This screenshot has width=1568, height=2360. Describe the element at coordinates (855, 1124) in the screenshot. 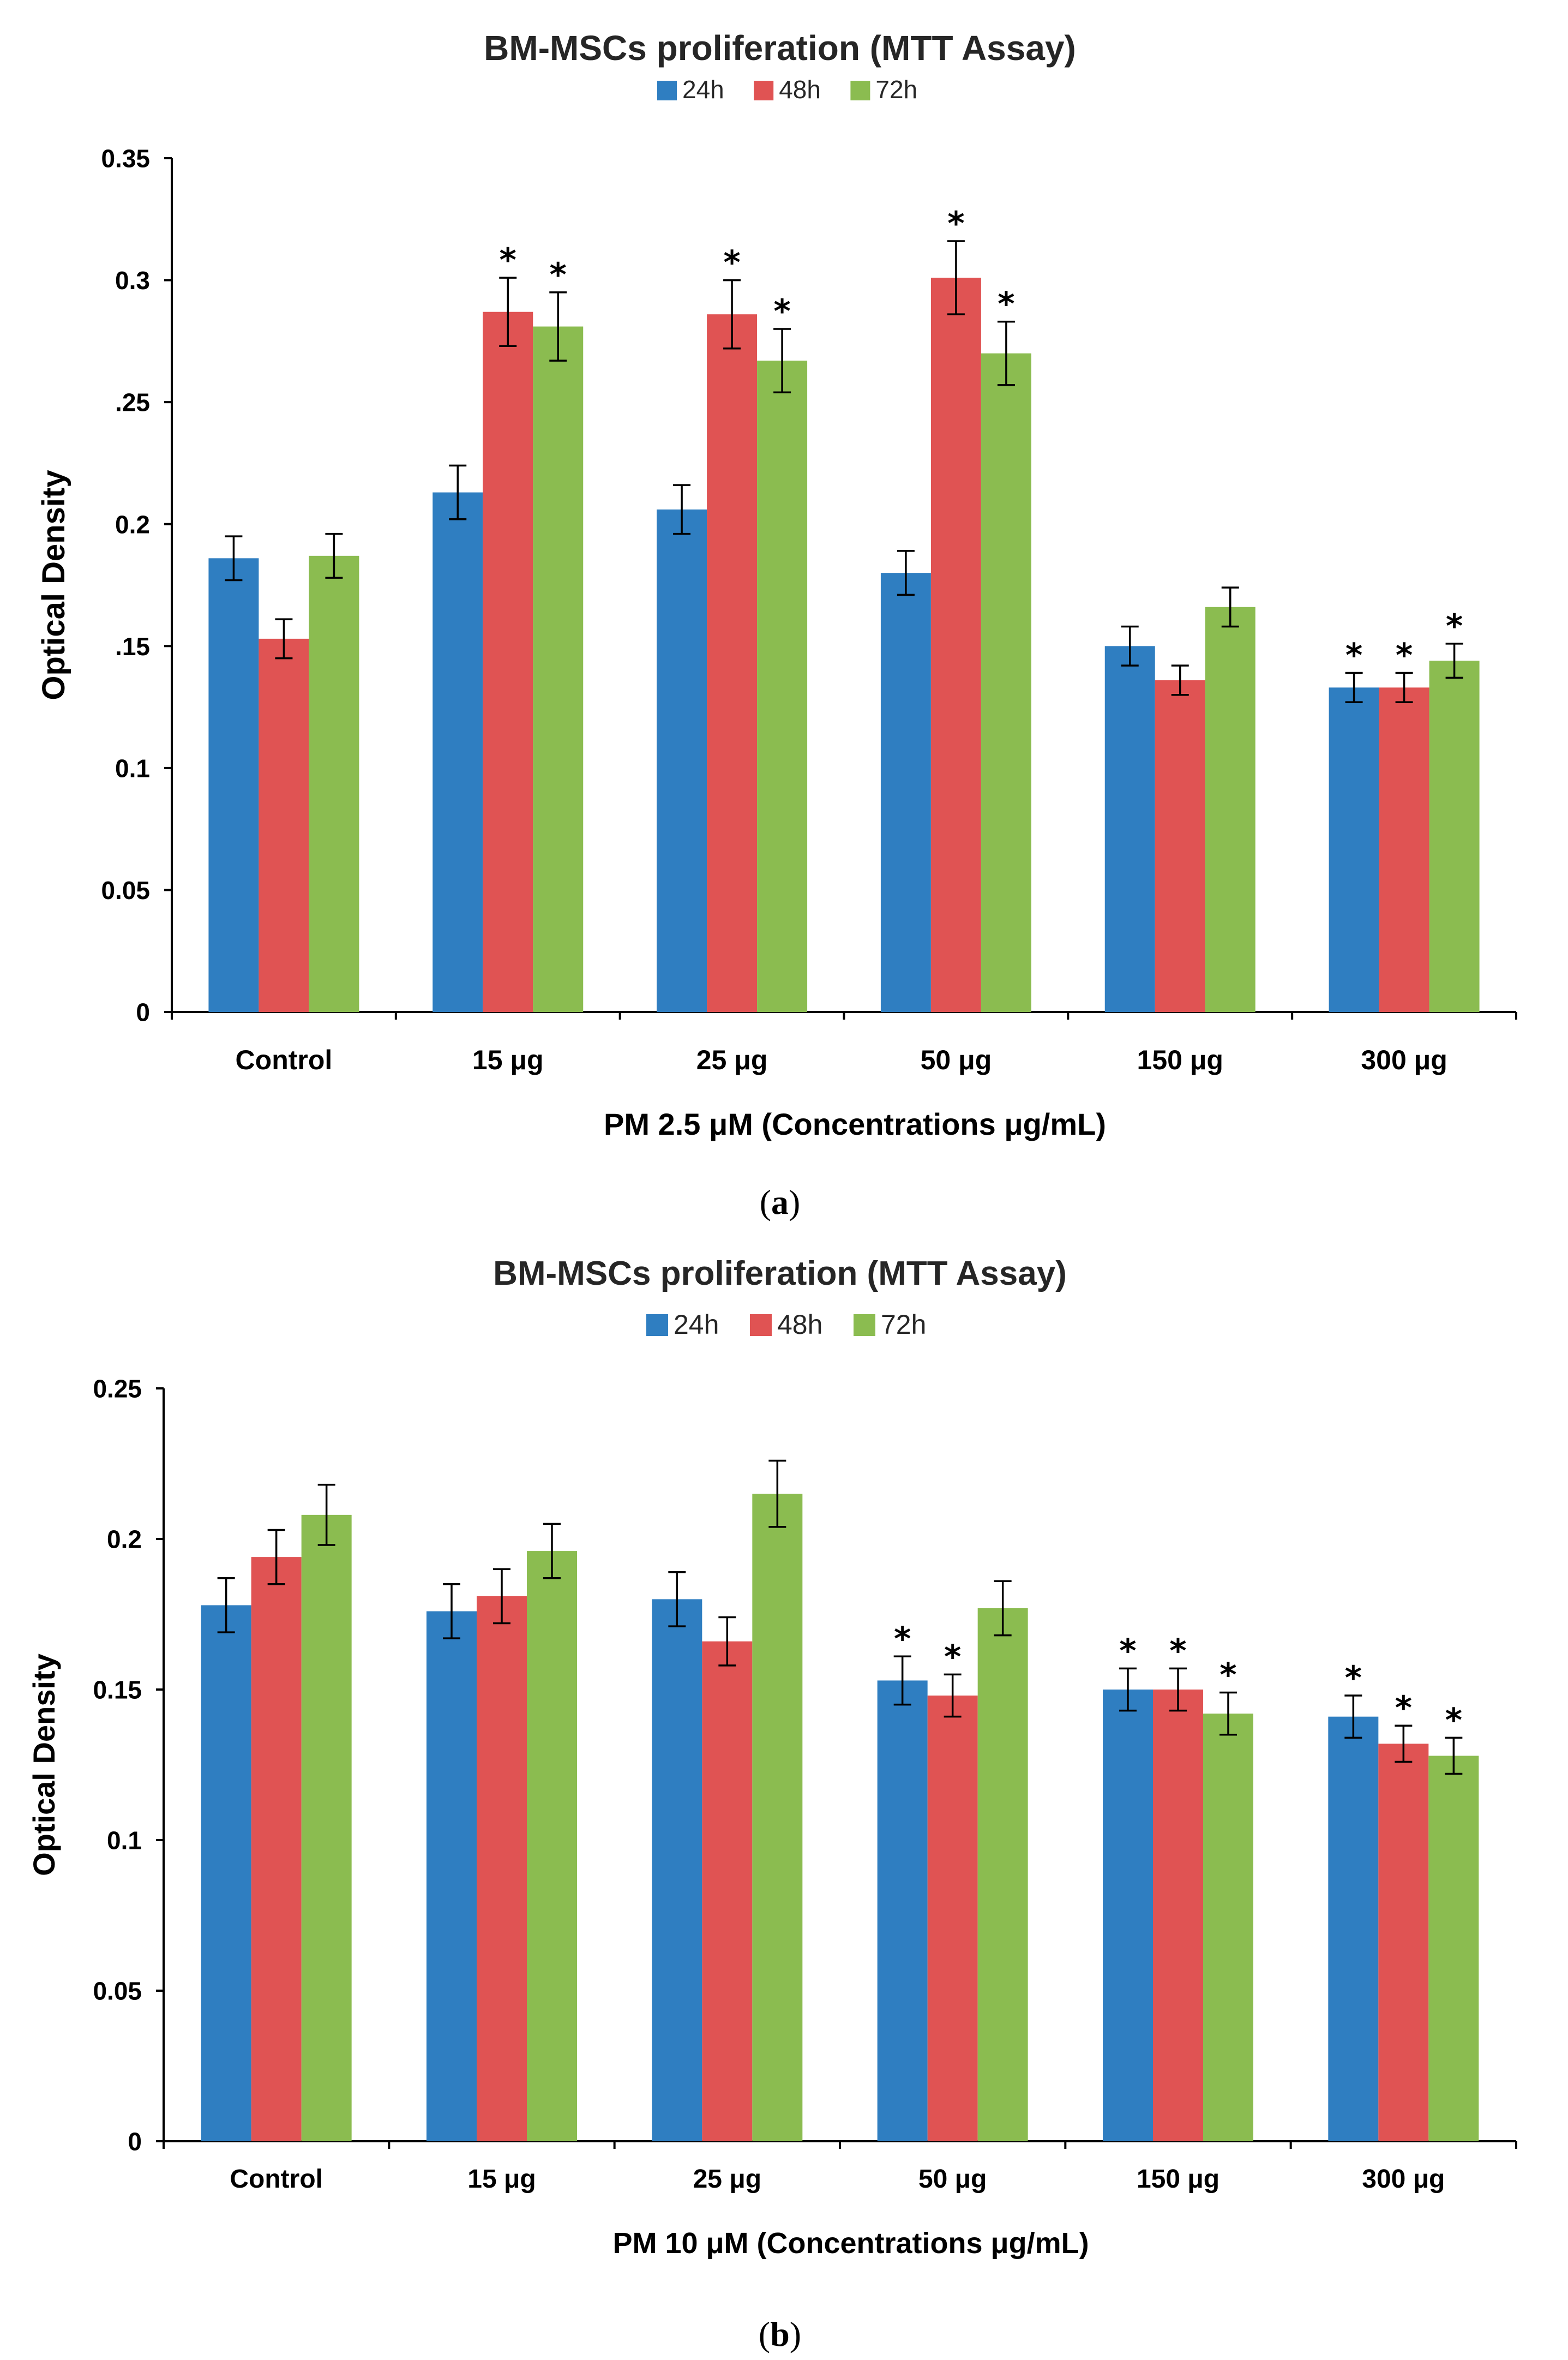

I see `x-axis-title: PM 2.5 μM (Concentrations μg/mL)` at that location.